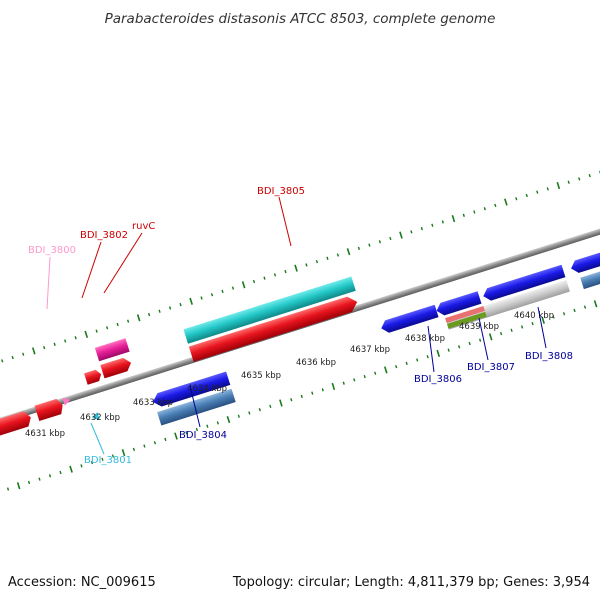  I want to click on gene-bdi3804-steel, so click(196, 407).